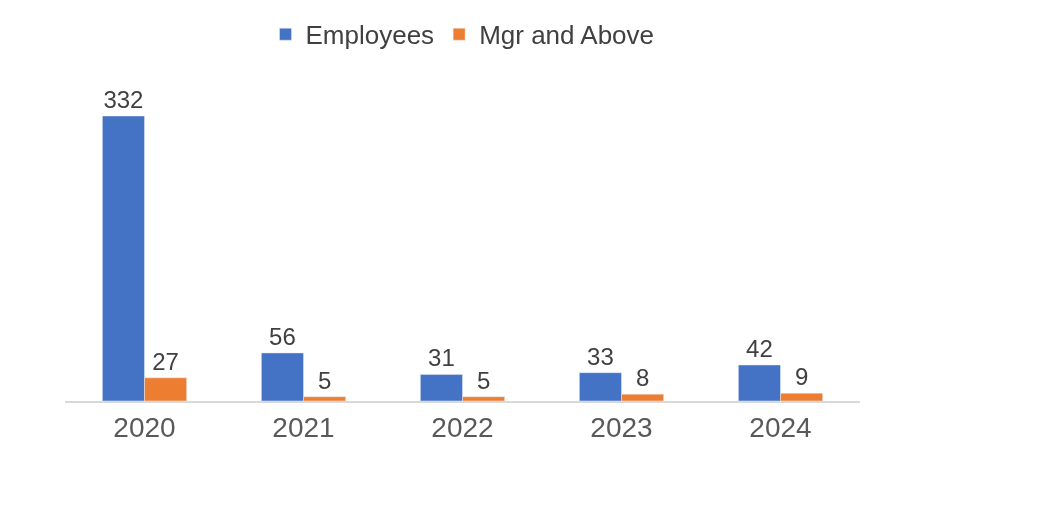 The image size is (1046, 511). What do you see at coordinates (801, 377) in the screenshot?
I see `data-label: 9` at bounding box center [801, 377].